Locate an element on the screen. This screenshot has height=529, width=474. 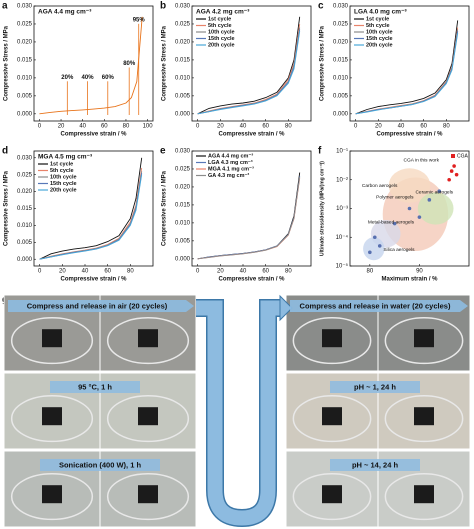
x-tick-label: 0 is located at coordinates (40, 272).